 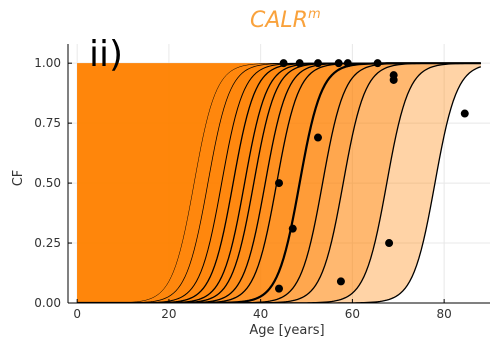 I want to click on x-axis-title: Age [years], so click(x=286, y=330).